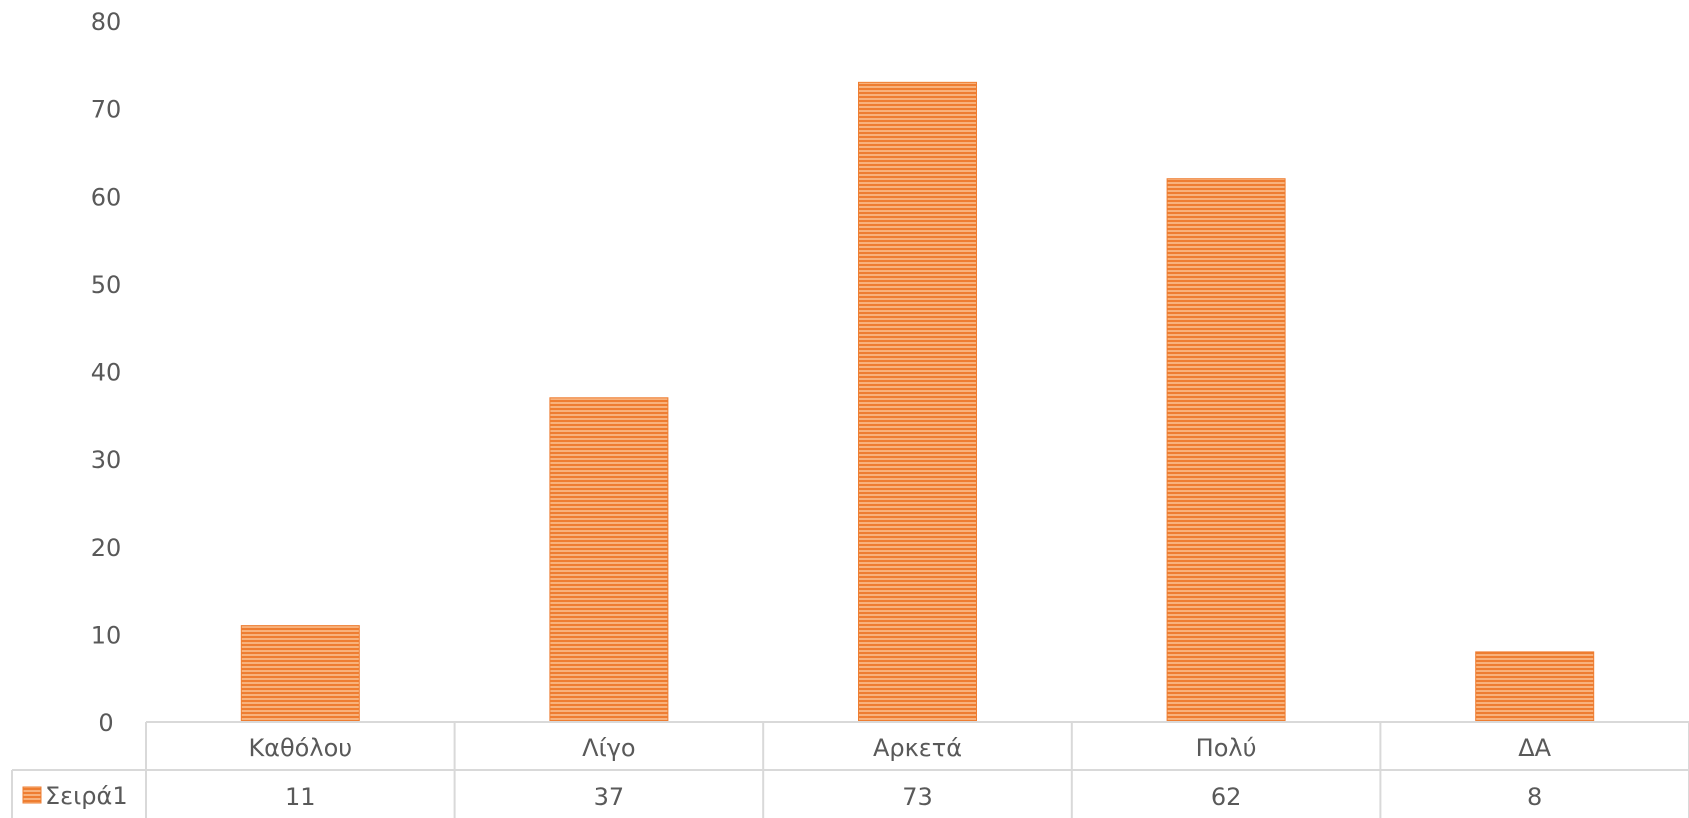 The image size is (1689, 818). Describe the element at coordinates (609, 797) in the screenshot. I see `data-label: 37` at that location.